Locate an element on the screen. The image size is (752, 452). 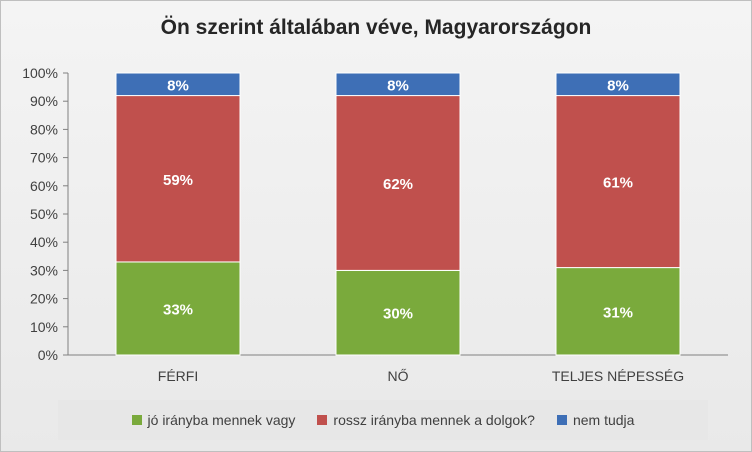
y-tick-label: 80% is located at coordinates (44, 129).